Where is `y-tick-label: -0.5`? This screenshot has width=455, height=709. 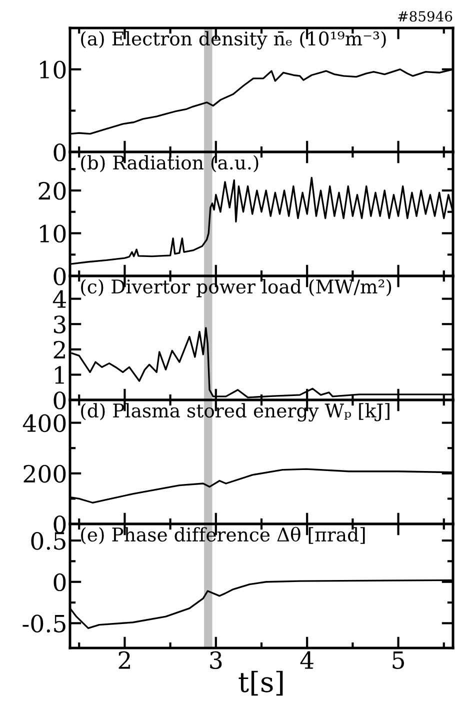
y-tick-label: -0.5 is located at coordinates (44, 623).